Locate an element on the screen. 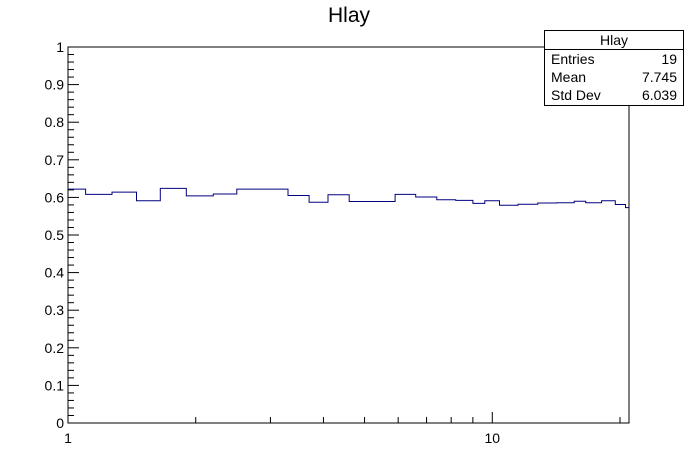 Image resolution: width=698 pixels, height=471 pixels. stats-box: Hlay Entries 19 Mean 7.745 Std Dev 6.039 is located at coordinates (614, 68).